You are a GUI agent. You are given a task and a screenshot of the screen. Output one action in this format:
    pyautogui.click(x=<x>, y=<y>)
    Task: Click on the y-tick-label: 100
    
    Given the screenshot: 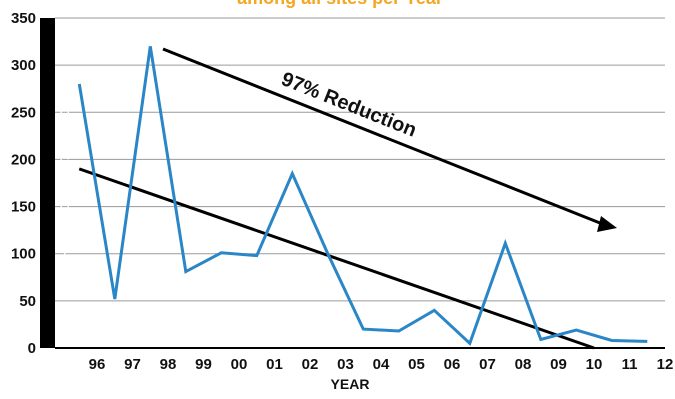 What is the action you would take?
    pyautogui.click(x=23, y=254)
    